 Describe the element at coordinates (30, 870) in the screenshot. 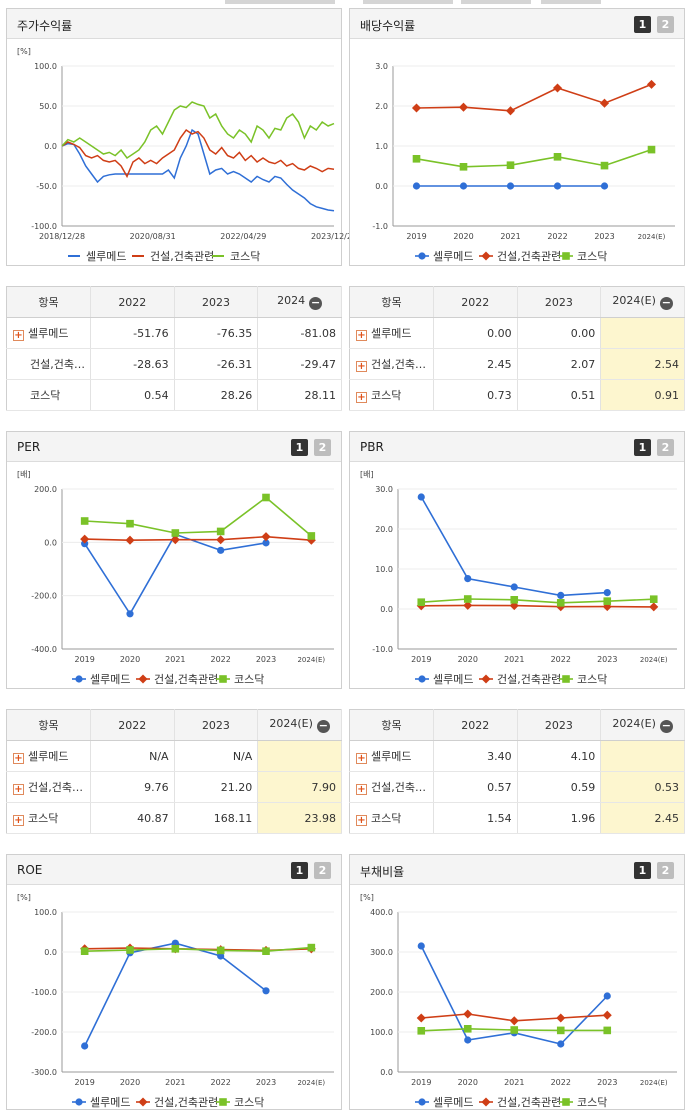

I see `panel-title: ROE` at that location.